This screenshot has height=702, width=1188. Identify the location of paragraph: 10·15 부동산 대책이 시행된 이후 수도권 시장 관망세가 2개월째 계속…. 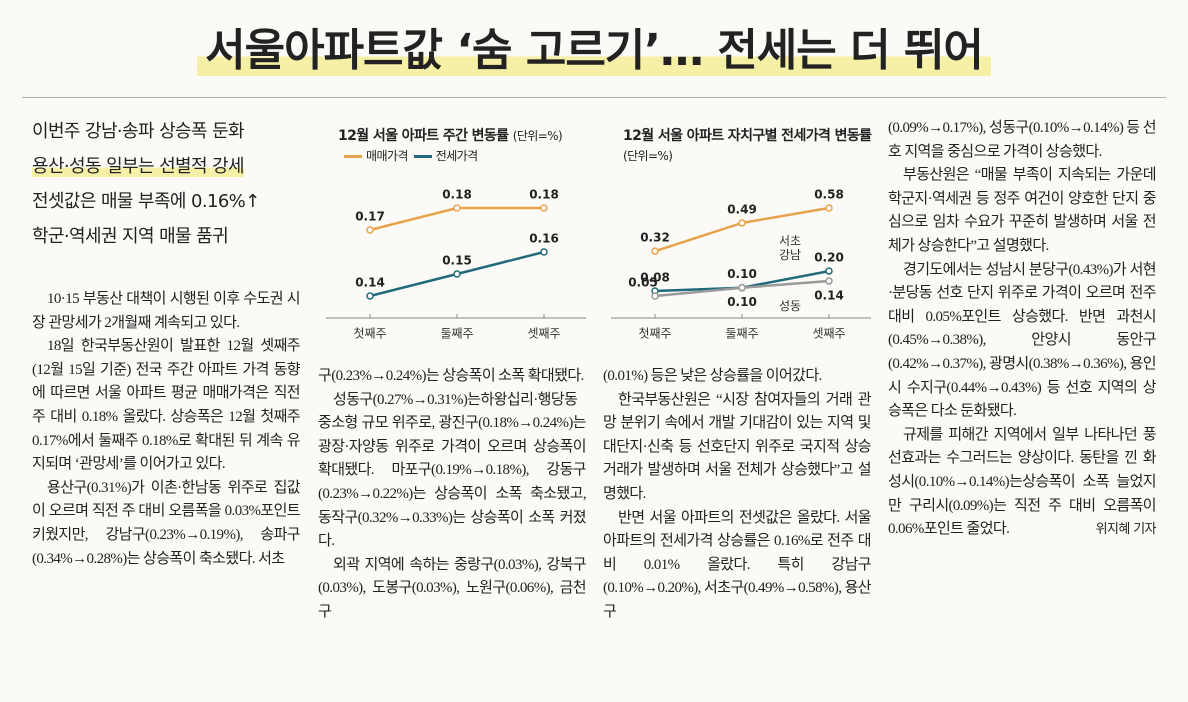
(166, 311).